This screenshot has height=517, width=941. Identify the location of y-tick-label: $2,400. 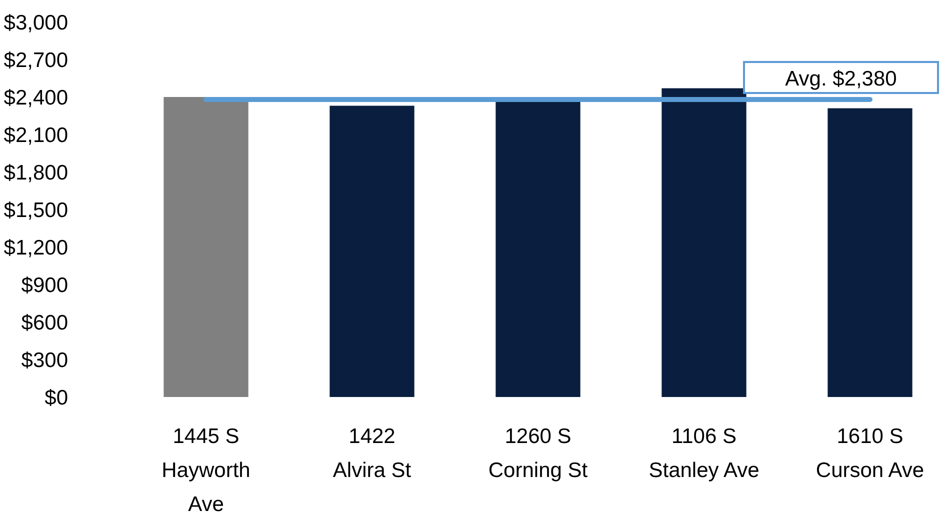
(36, 98).